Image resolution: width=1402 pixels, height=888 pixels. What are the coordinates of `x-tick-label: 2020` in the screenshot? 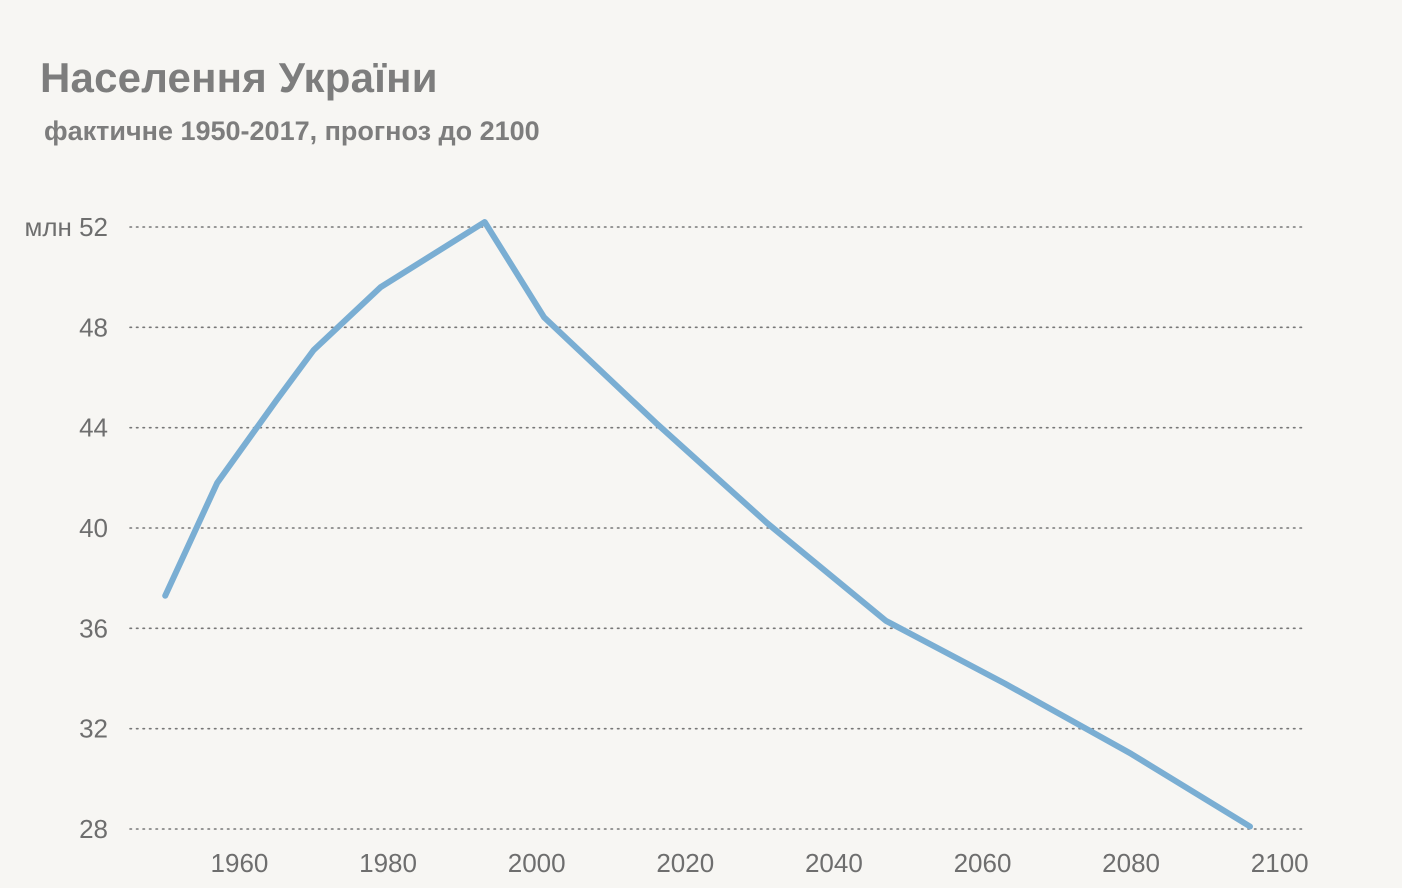 It's located at (685, 863).